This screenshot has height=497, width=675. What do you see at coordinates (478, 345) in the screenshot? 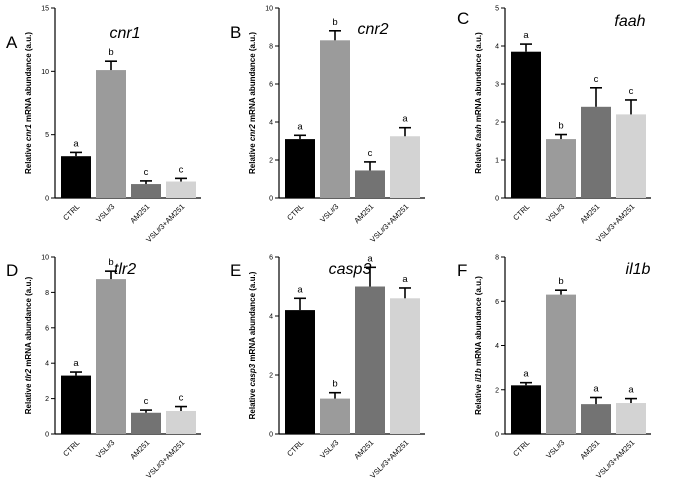
I see `y-axis-label: Relative il1b mRNA abundance (a.u.)` at bounding box center [478, 345].